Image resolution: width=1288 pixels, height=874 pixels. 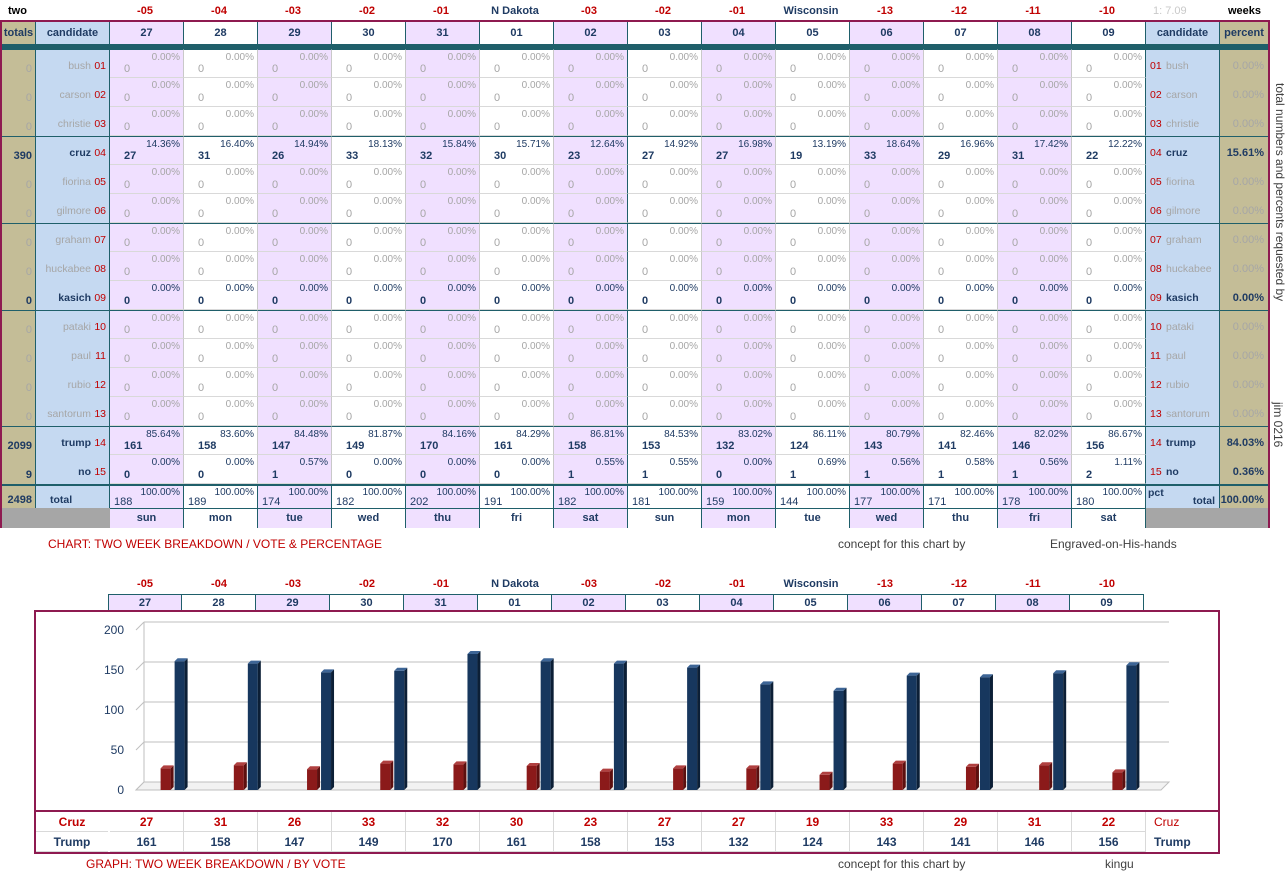 I want to click on weekday-label: fri, so click(x=516, y=518).